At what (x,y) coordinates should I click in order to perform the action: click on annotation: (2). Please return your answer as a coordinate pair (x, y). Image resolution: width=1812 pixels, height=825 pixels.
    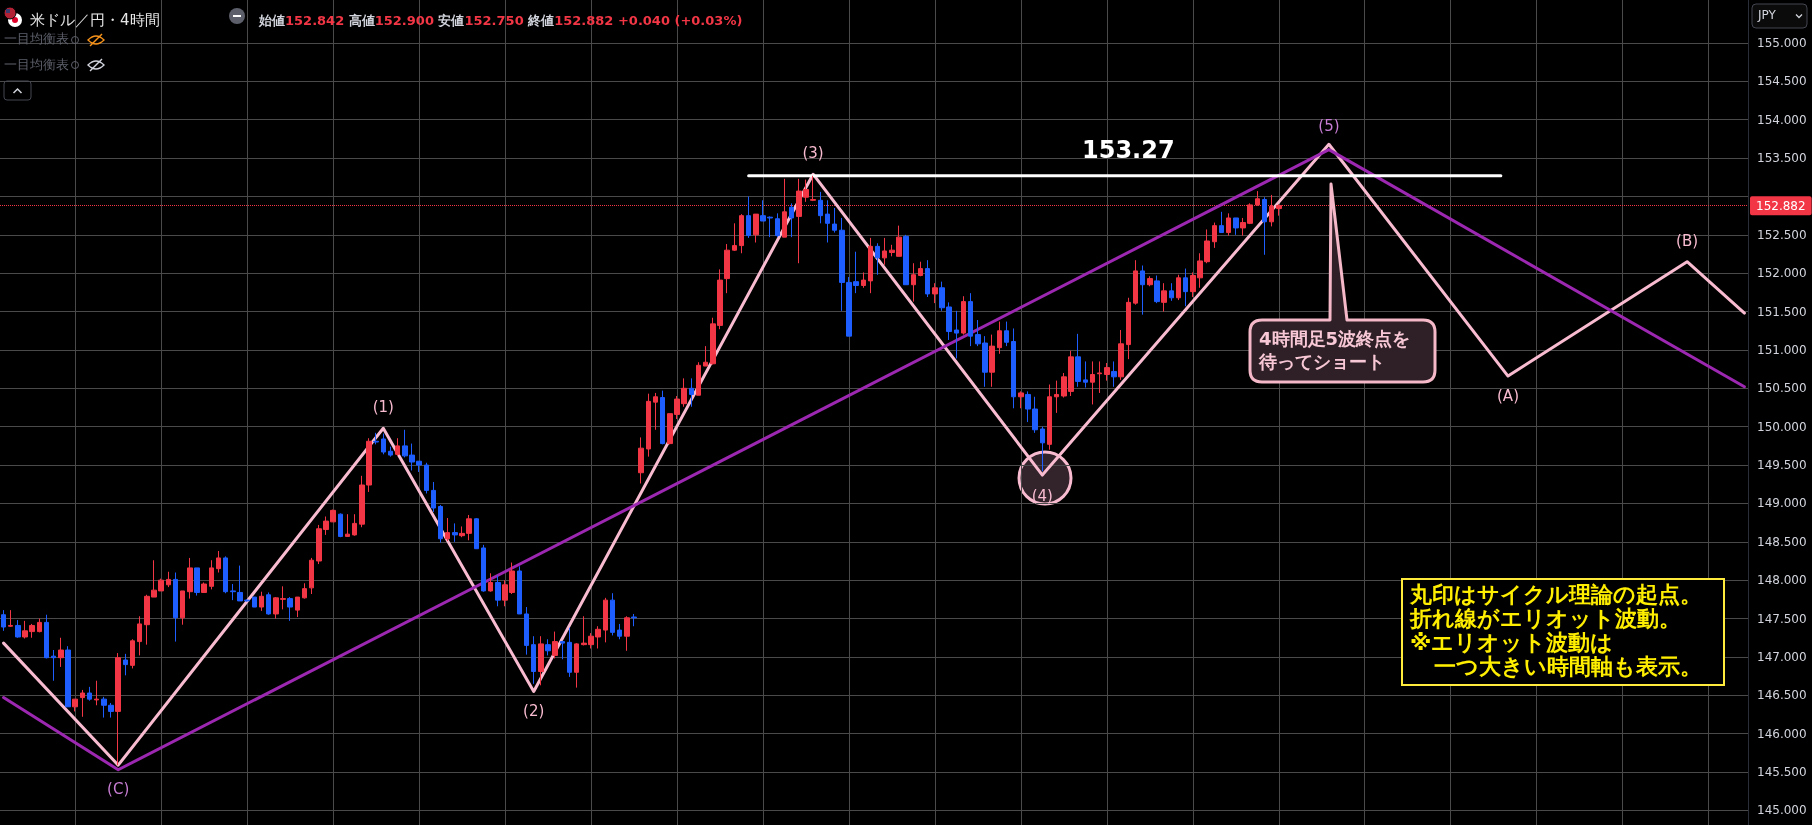
    Looking at the image, I should click on (534, 711).